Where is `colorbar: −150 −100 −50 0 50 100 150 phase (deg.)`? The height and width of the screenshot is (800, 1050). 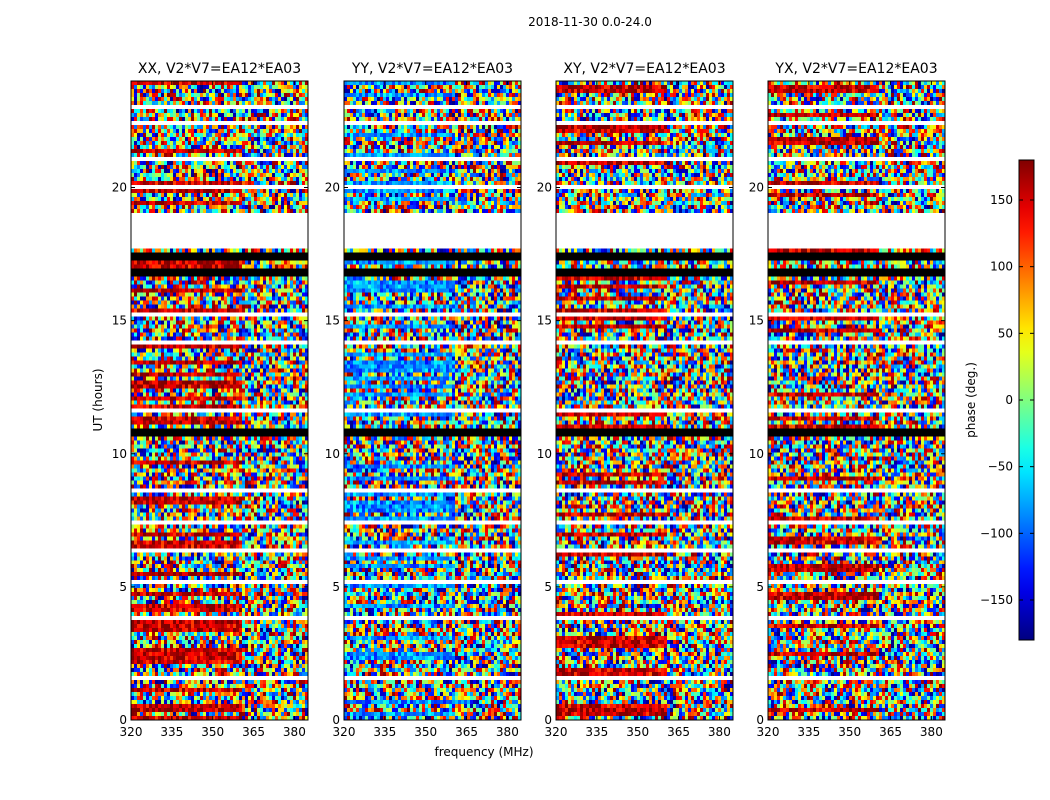 colorbar: −150 −100 −50 0 50 100 150 phase (deg.) is located at coordinates (999, 400).